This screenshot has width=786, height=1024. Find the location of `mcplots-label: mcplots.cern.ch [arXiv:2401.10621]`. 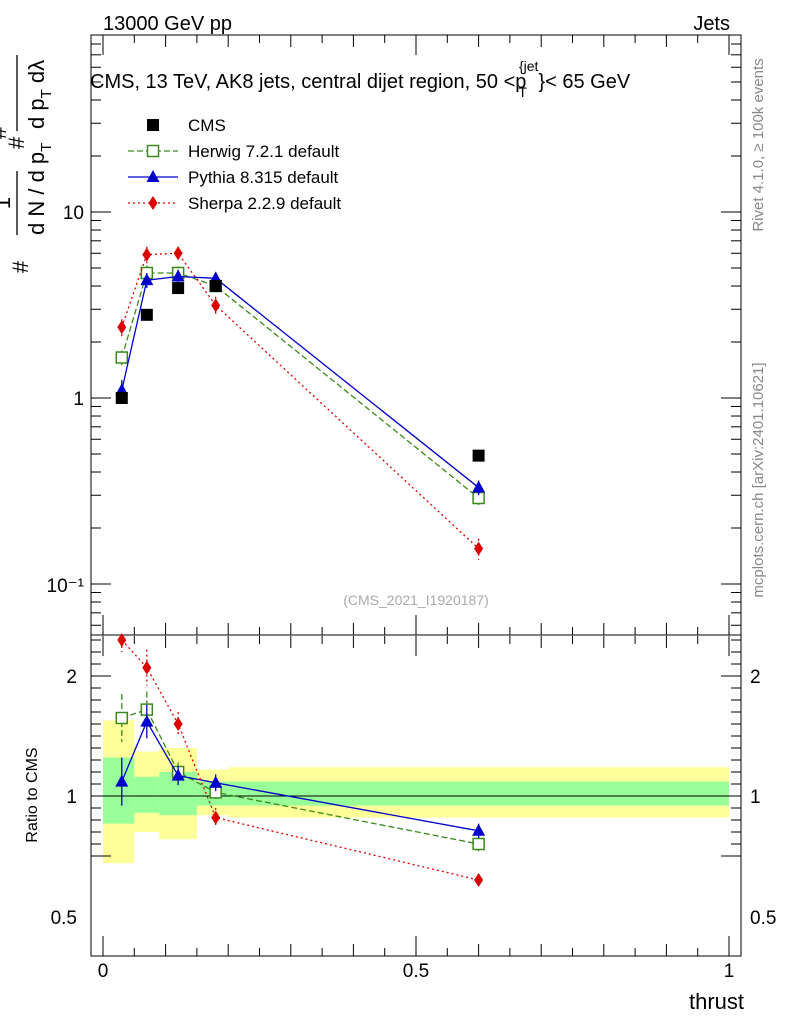

mcplots-label: mcplots.cern.ch [arXiv:2401.10621] is located at coordinates (758, 479).